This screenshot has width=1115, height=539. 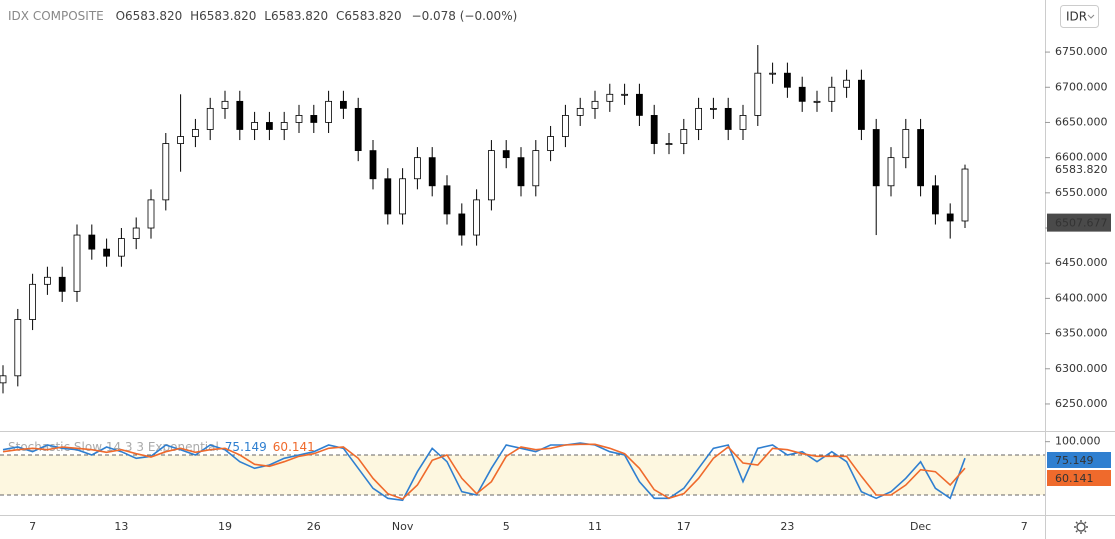 What do you see at coordinates (1081, 51) in the screenshot?
I see `y-tick-label: 6750.000` at bounding box center [1081, 51].